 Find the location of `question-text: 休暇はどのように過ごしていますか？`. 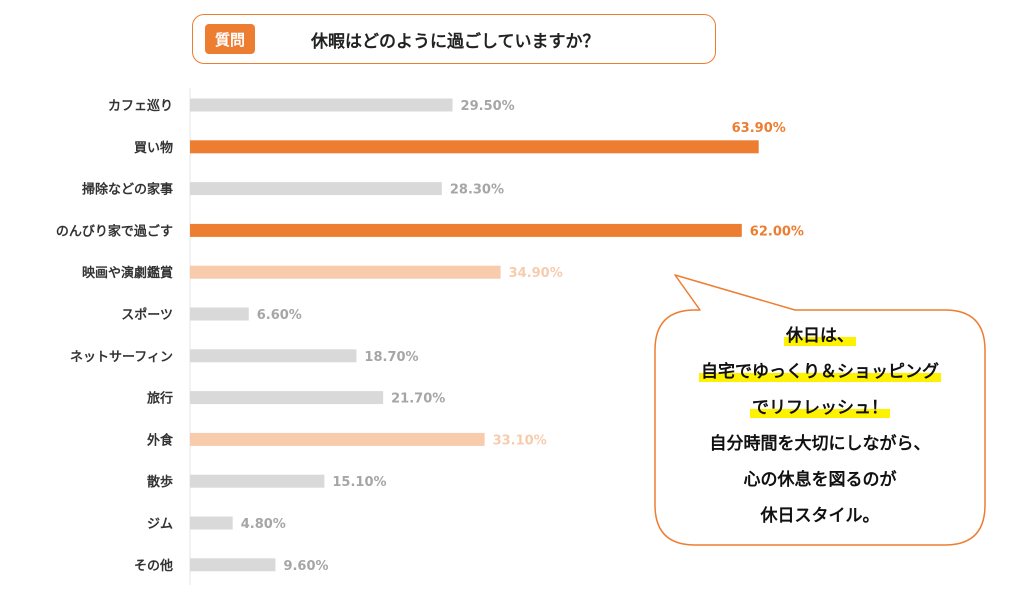

question-text: 休暇はどのように過ごしていますか？ is located at coordinates (455, 42).